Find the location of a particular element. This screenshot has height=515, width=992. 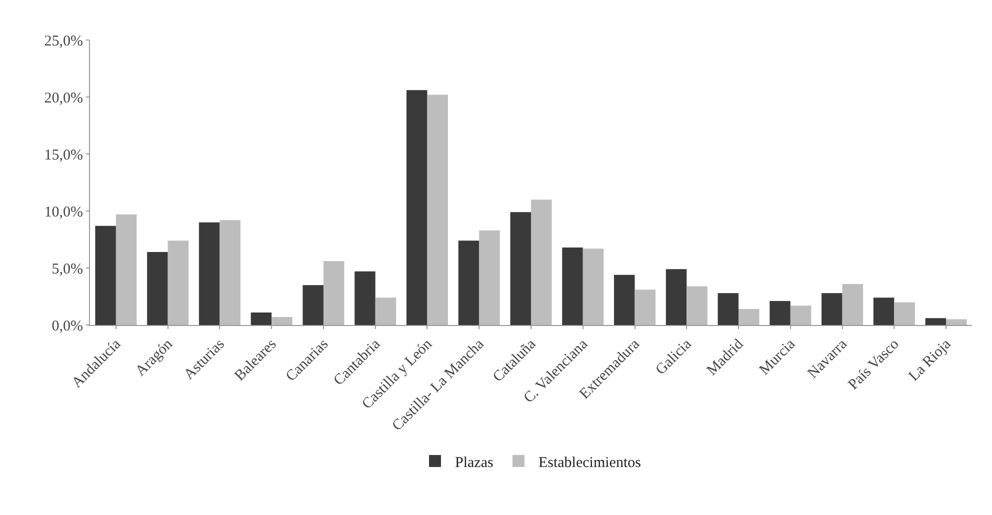

legend-label: Establecimientos is located at coordinates (590, 462).